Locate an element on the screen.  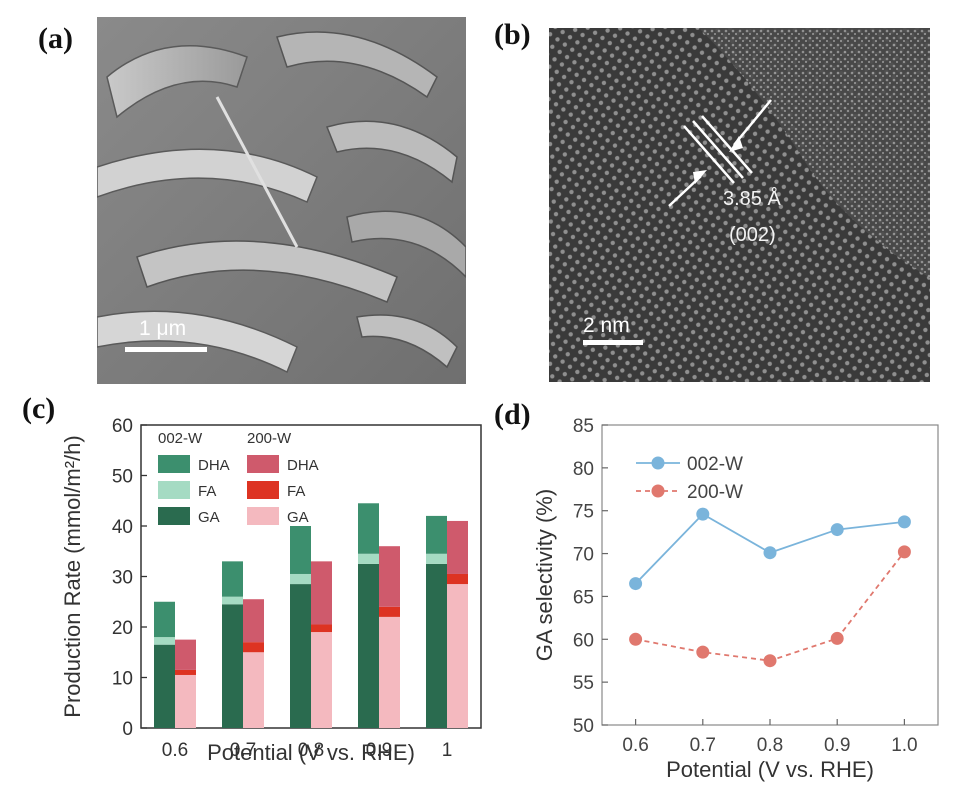
x-tick-label-c: 0.9 is located at coordinates (379, 750).